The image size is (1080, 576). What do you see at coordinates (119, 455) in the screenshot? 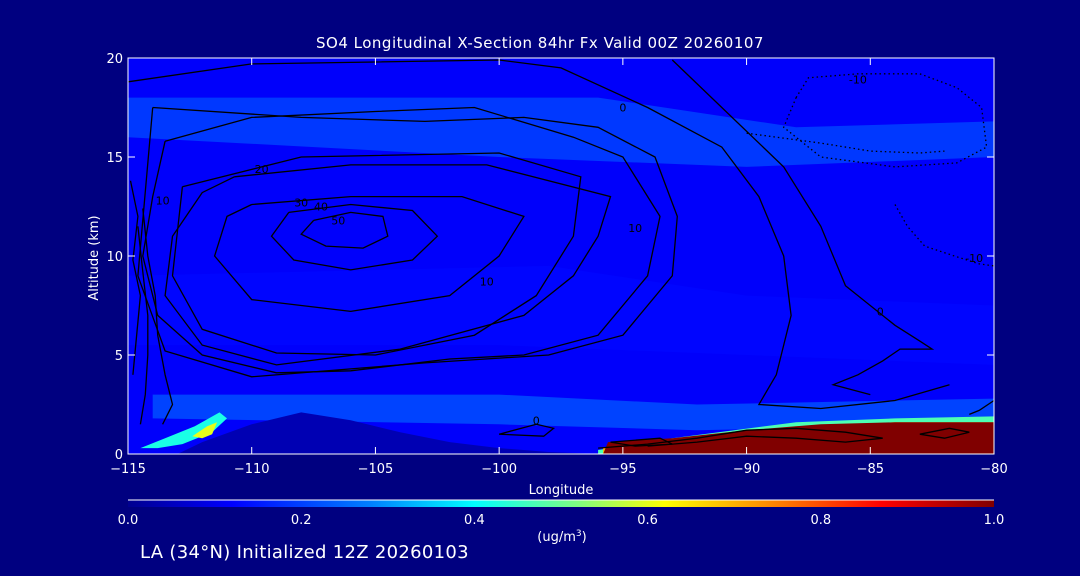
I see `y-tick-label-0: 0` at bounding box center [119, 455].